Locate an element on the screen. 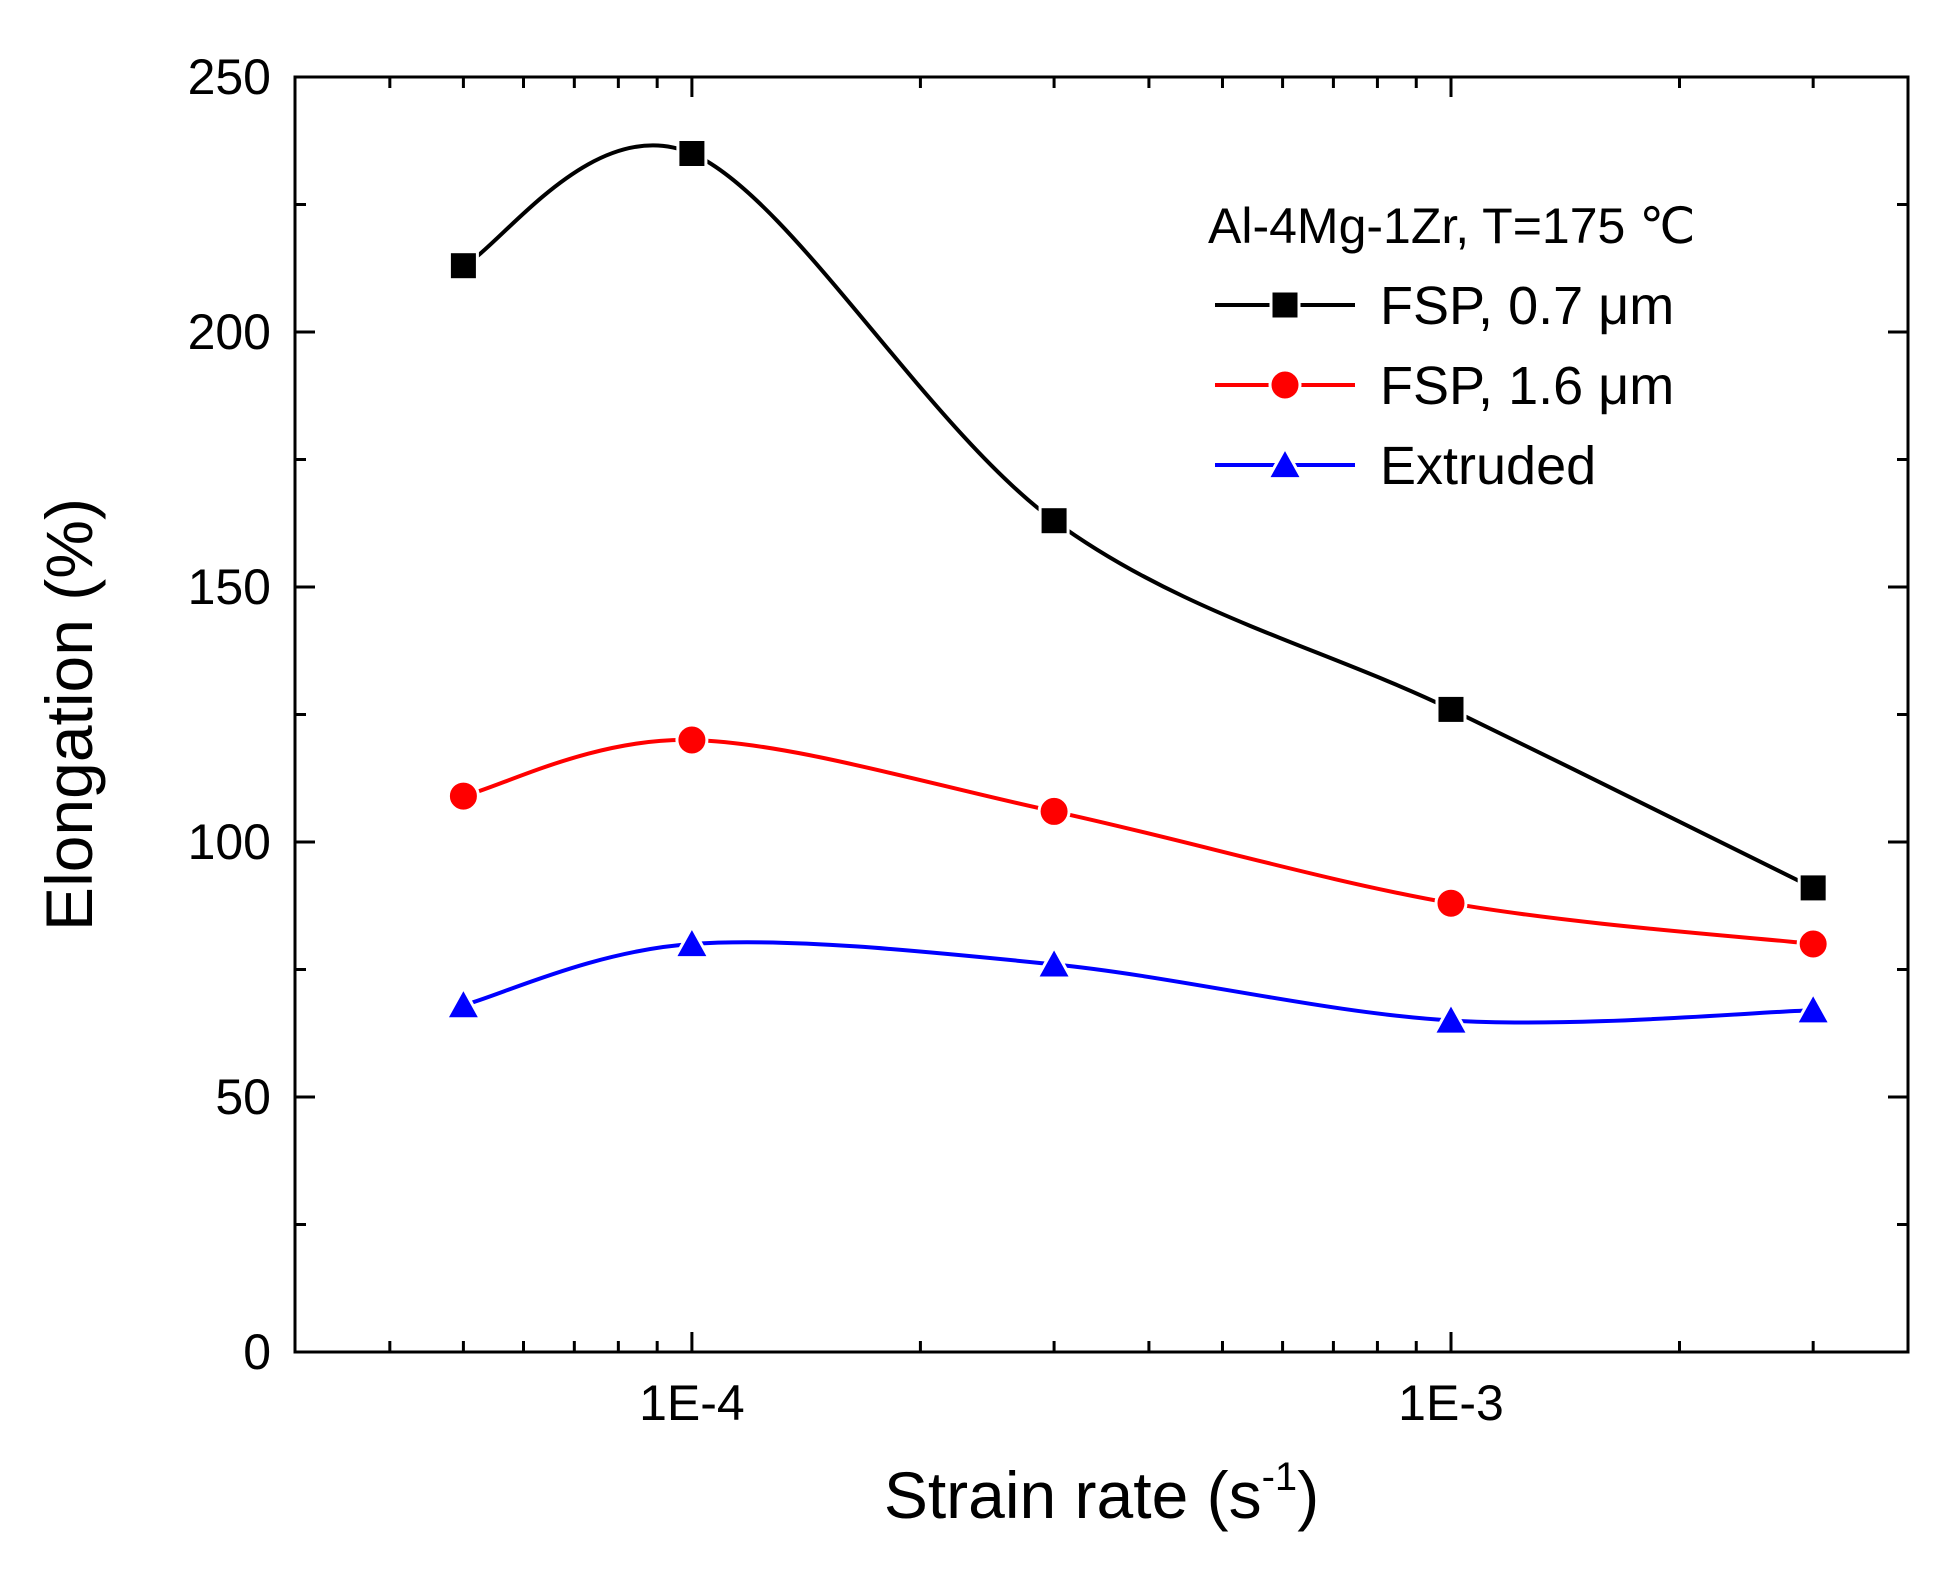  x-tick-label: 1E-4 is located at coordinates (692, 1403).